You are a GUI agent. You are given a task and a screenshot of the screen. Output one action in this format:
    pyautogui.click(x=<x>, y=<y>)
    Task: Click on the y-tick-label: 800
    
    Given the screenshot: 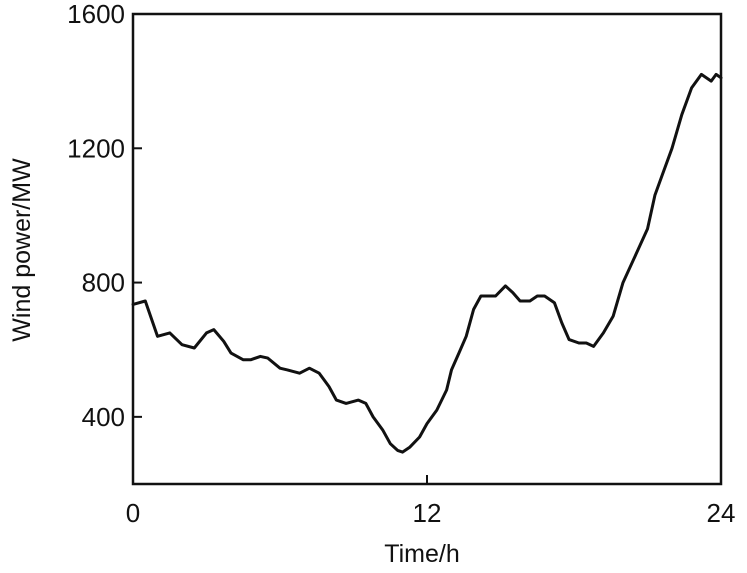 What is the action you would take?
    pyautogui.click(x=103, y=283)
    